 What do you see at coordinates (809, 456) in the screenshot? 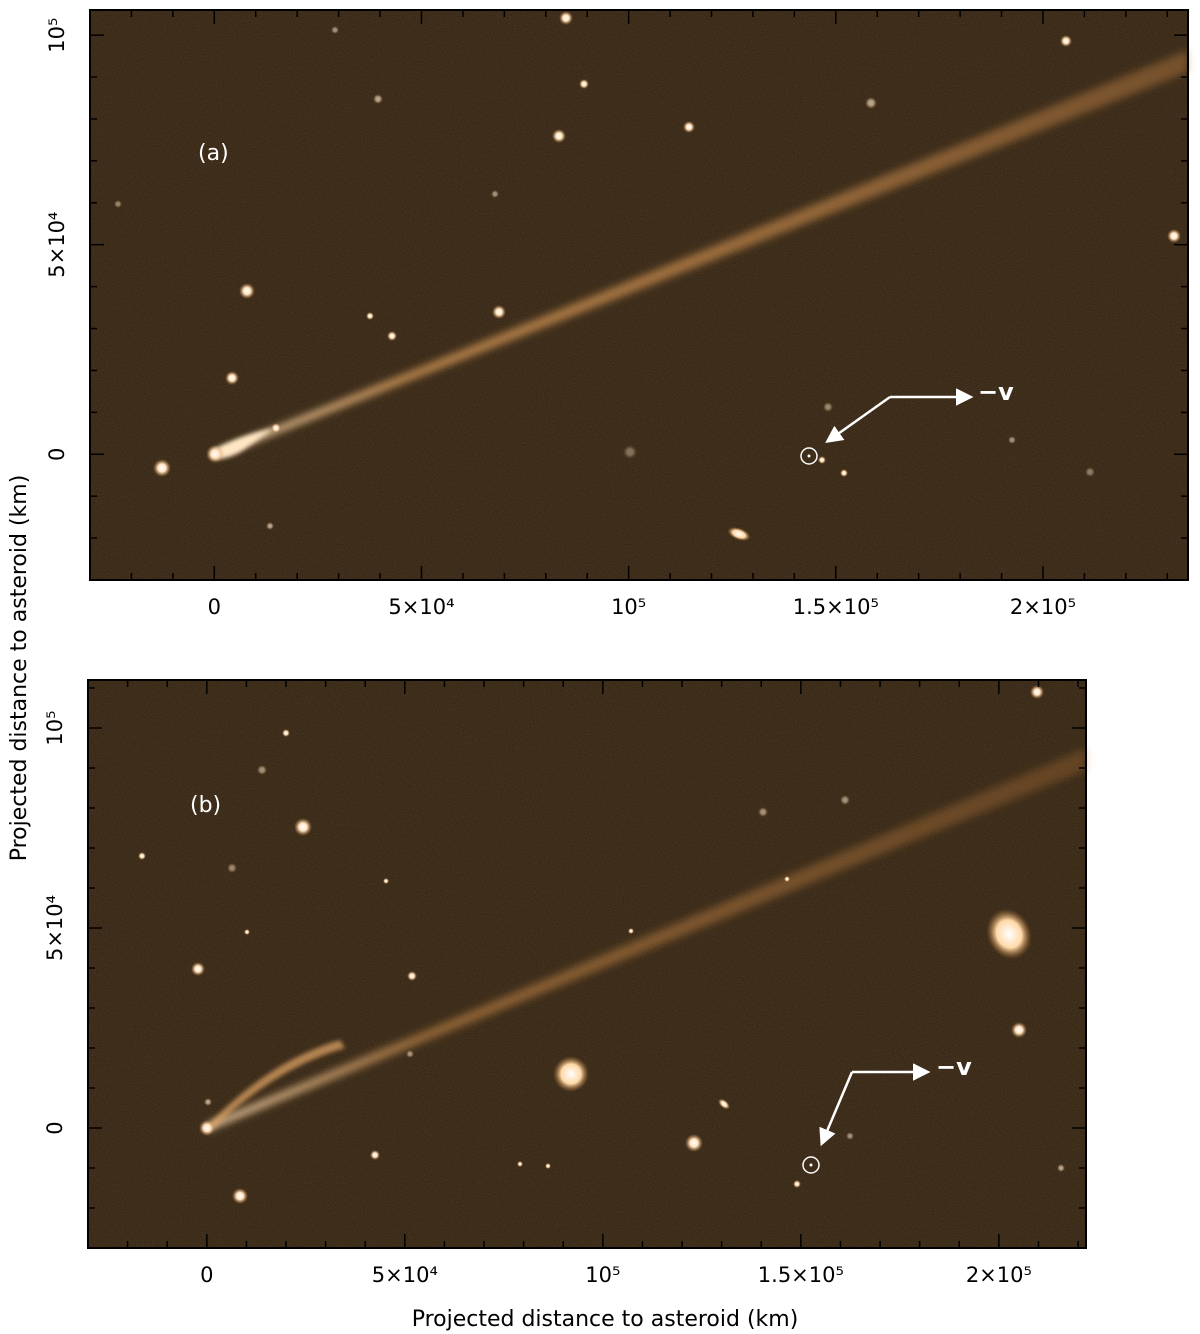
I see `panel-a-sun-symbol` at bounding box center [809, 456].